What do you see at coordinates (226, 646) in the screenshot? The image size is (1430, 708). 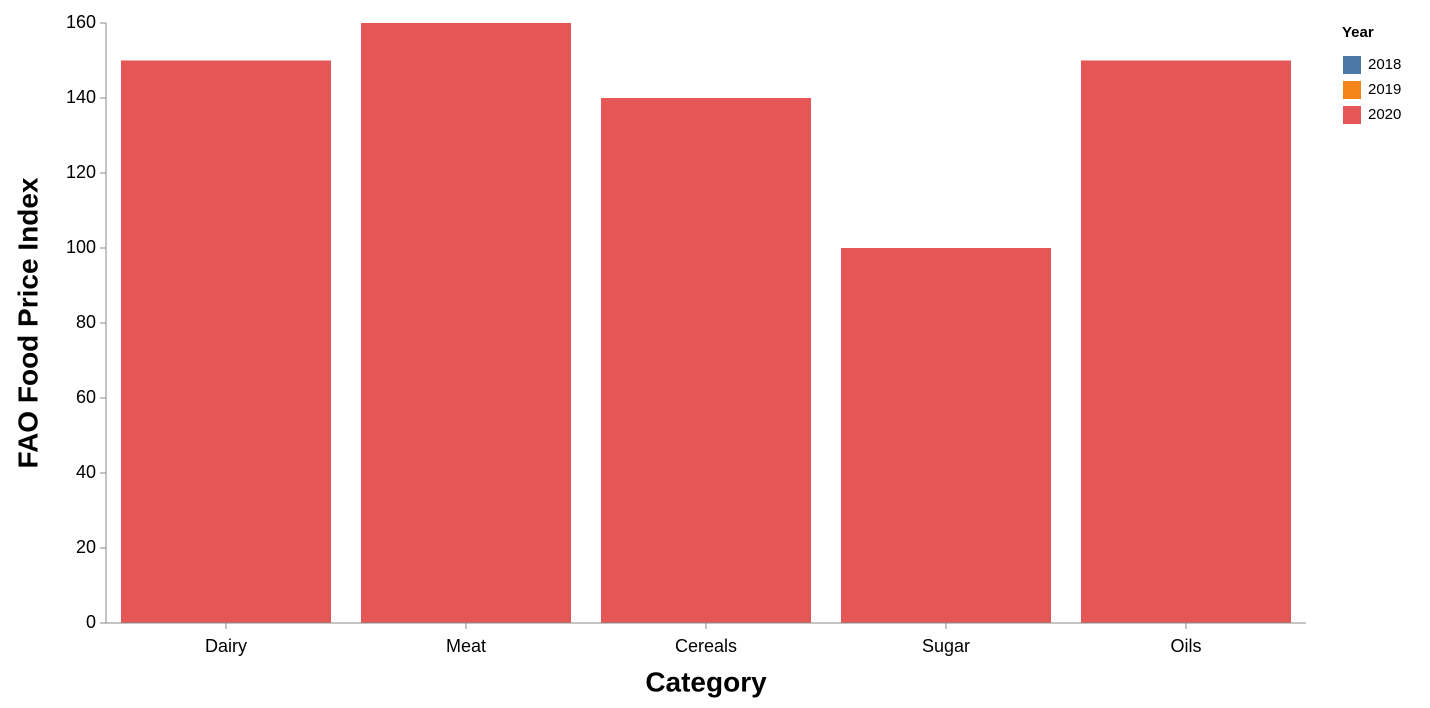 I see `x-tick-label: Dairy` at bounding box center [226, 646].